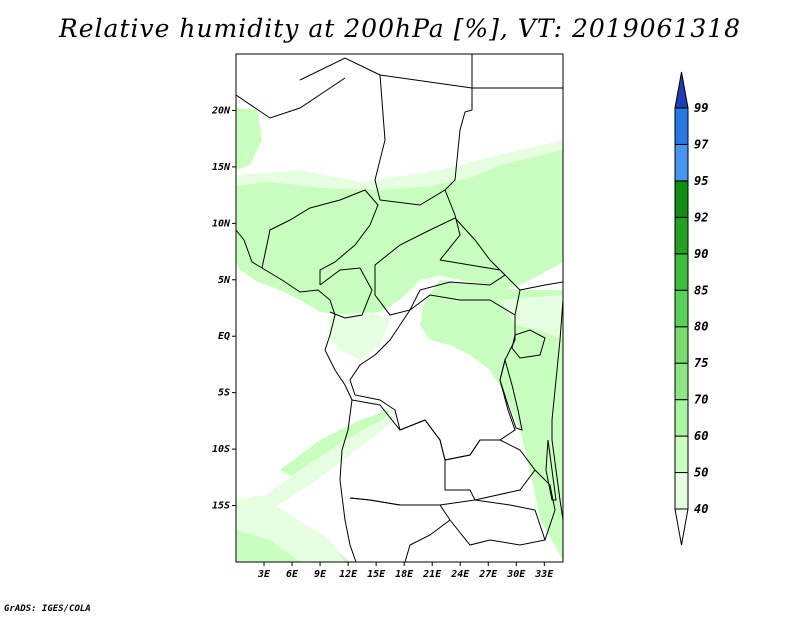  I want to click on colorbar-label: 40, so click(701, 509).